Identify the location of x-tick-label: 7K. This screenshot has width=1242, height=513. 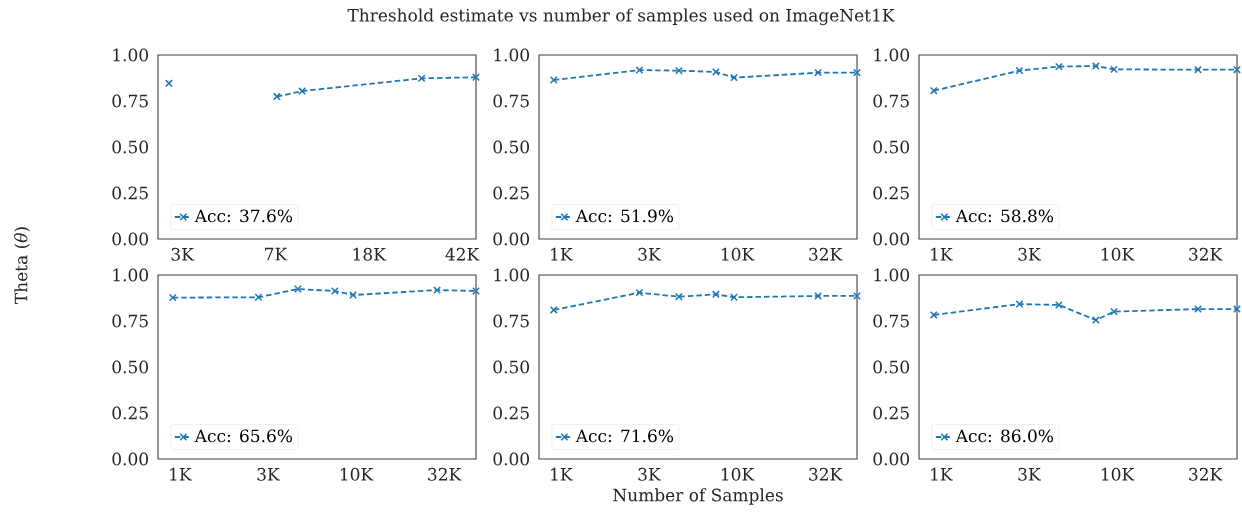
(276, 254).